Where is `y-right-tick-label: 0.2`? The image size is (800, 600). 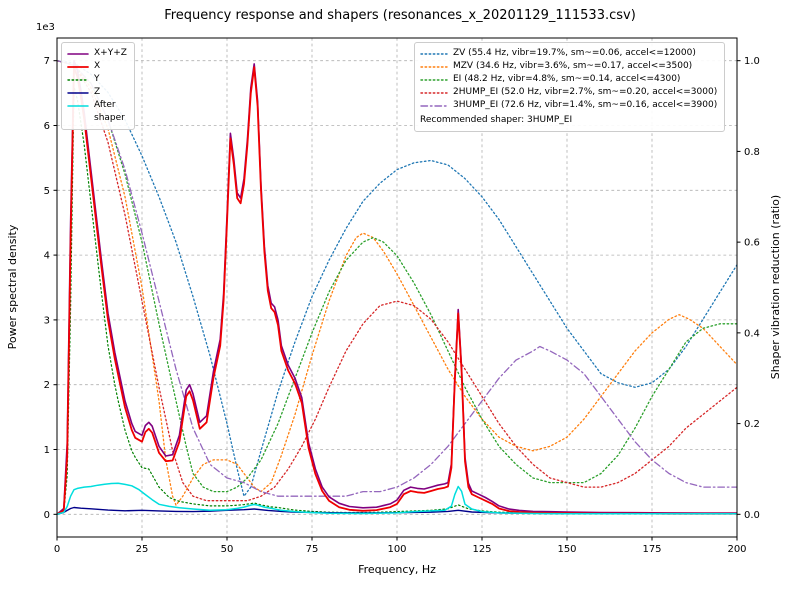 y-right-tick-label: 0.2 is located at coordinates (752, 424).